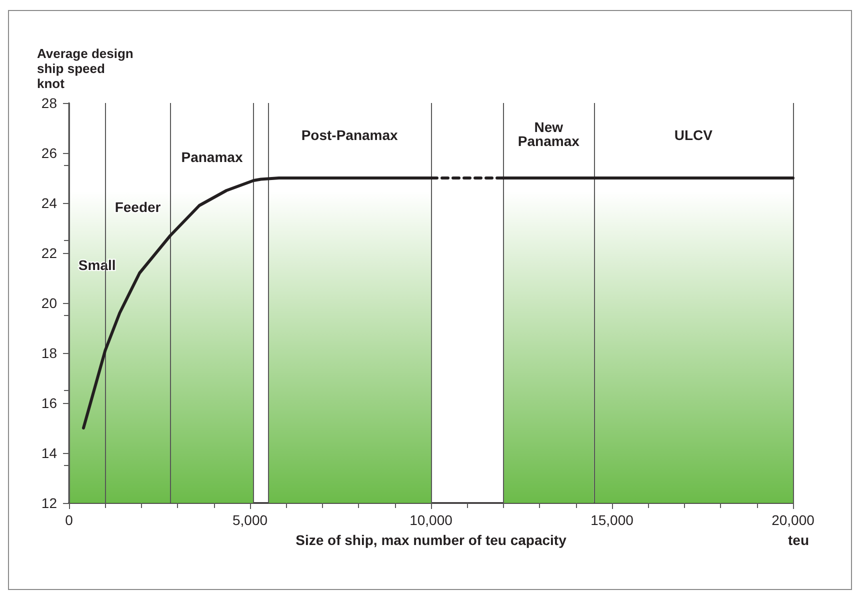 The image size is (865, 597). I want to click on band-label: Feeder, so click(138, 207).